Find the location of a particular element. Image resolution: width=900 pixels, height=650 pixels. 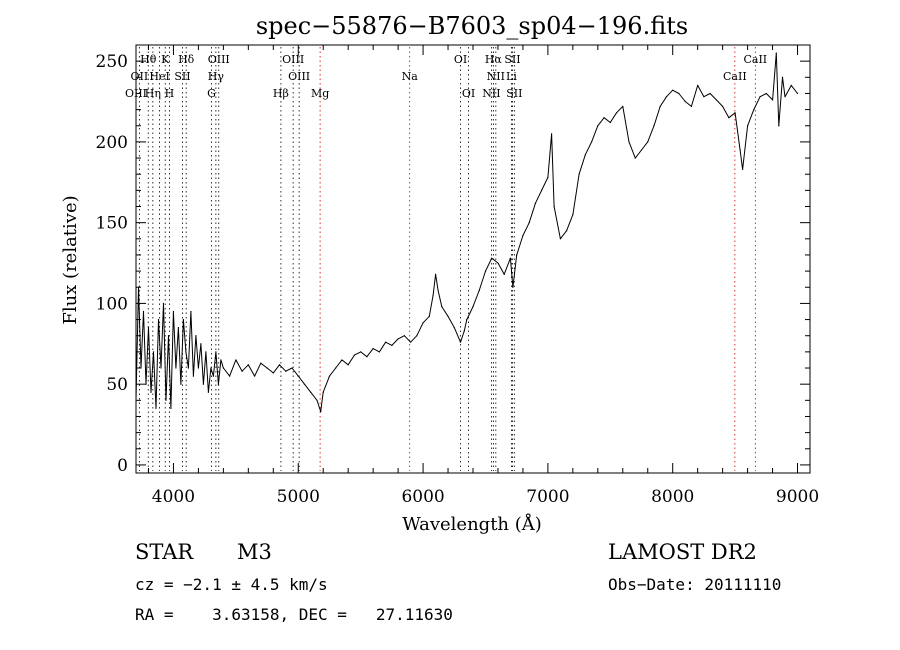

spectral-line-label: HeI is located at coordinates (159, 76).